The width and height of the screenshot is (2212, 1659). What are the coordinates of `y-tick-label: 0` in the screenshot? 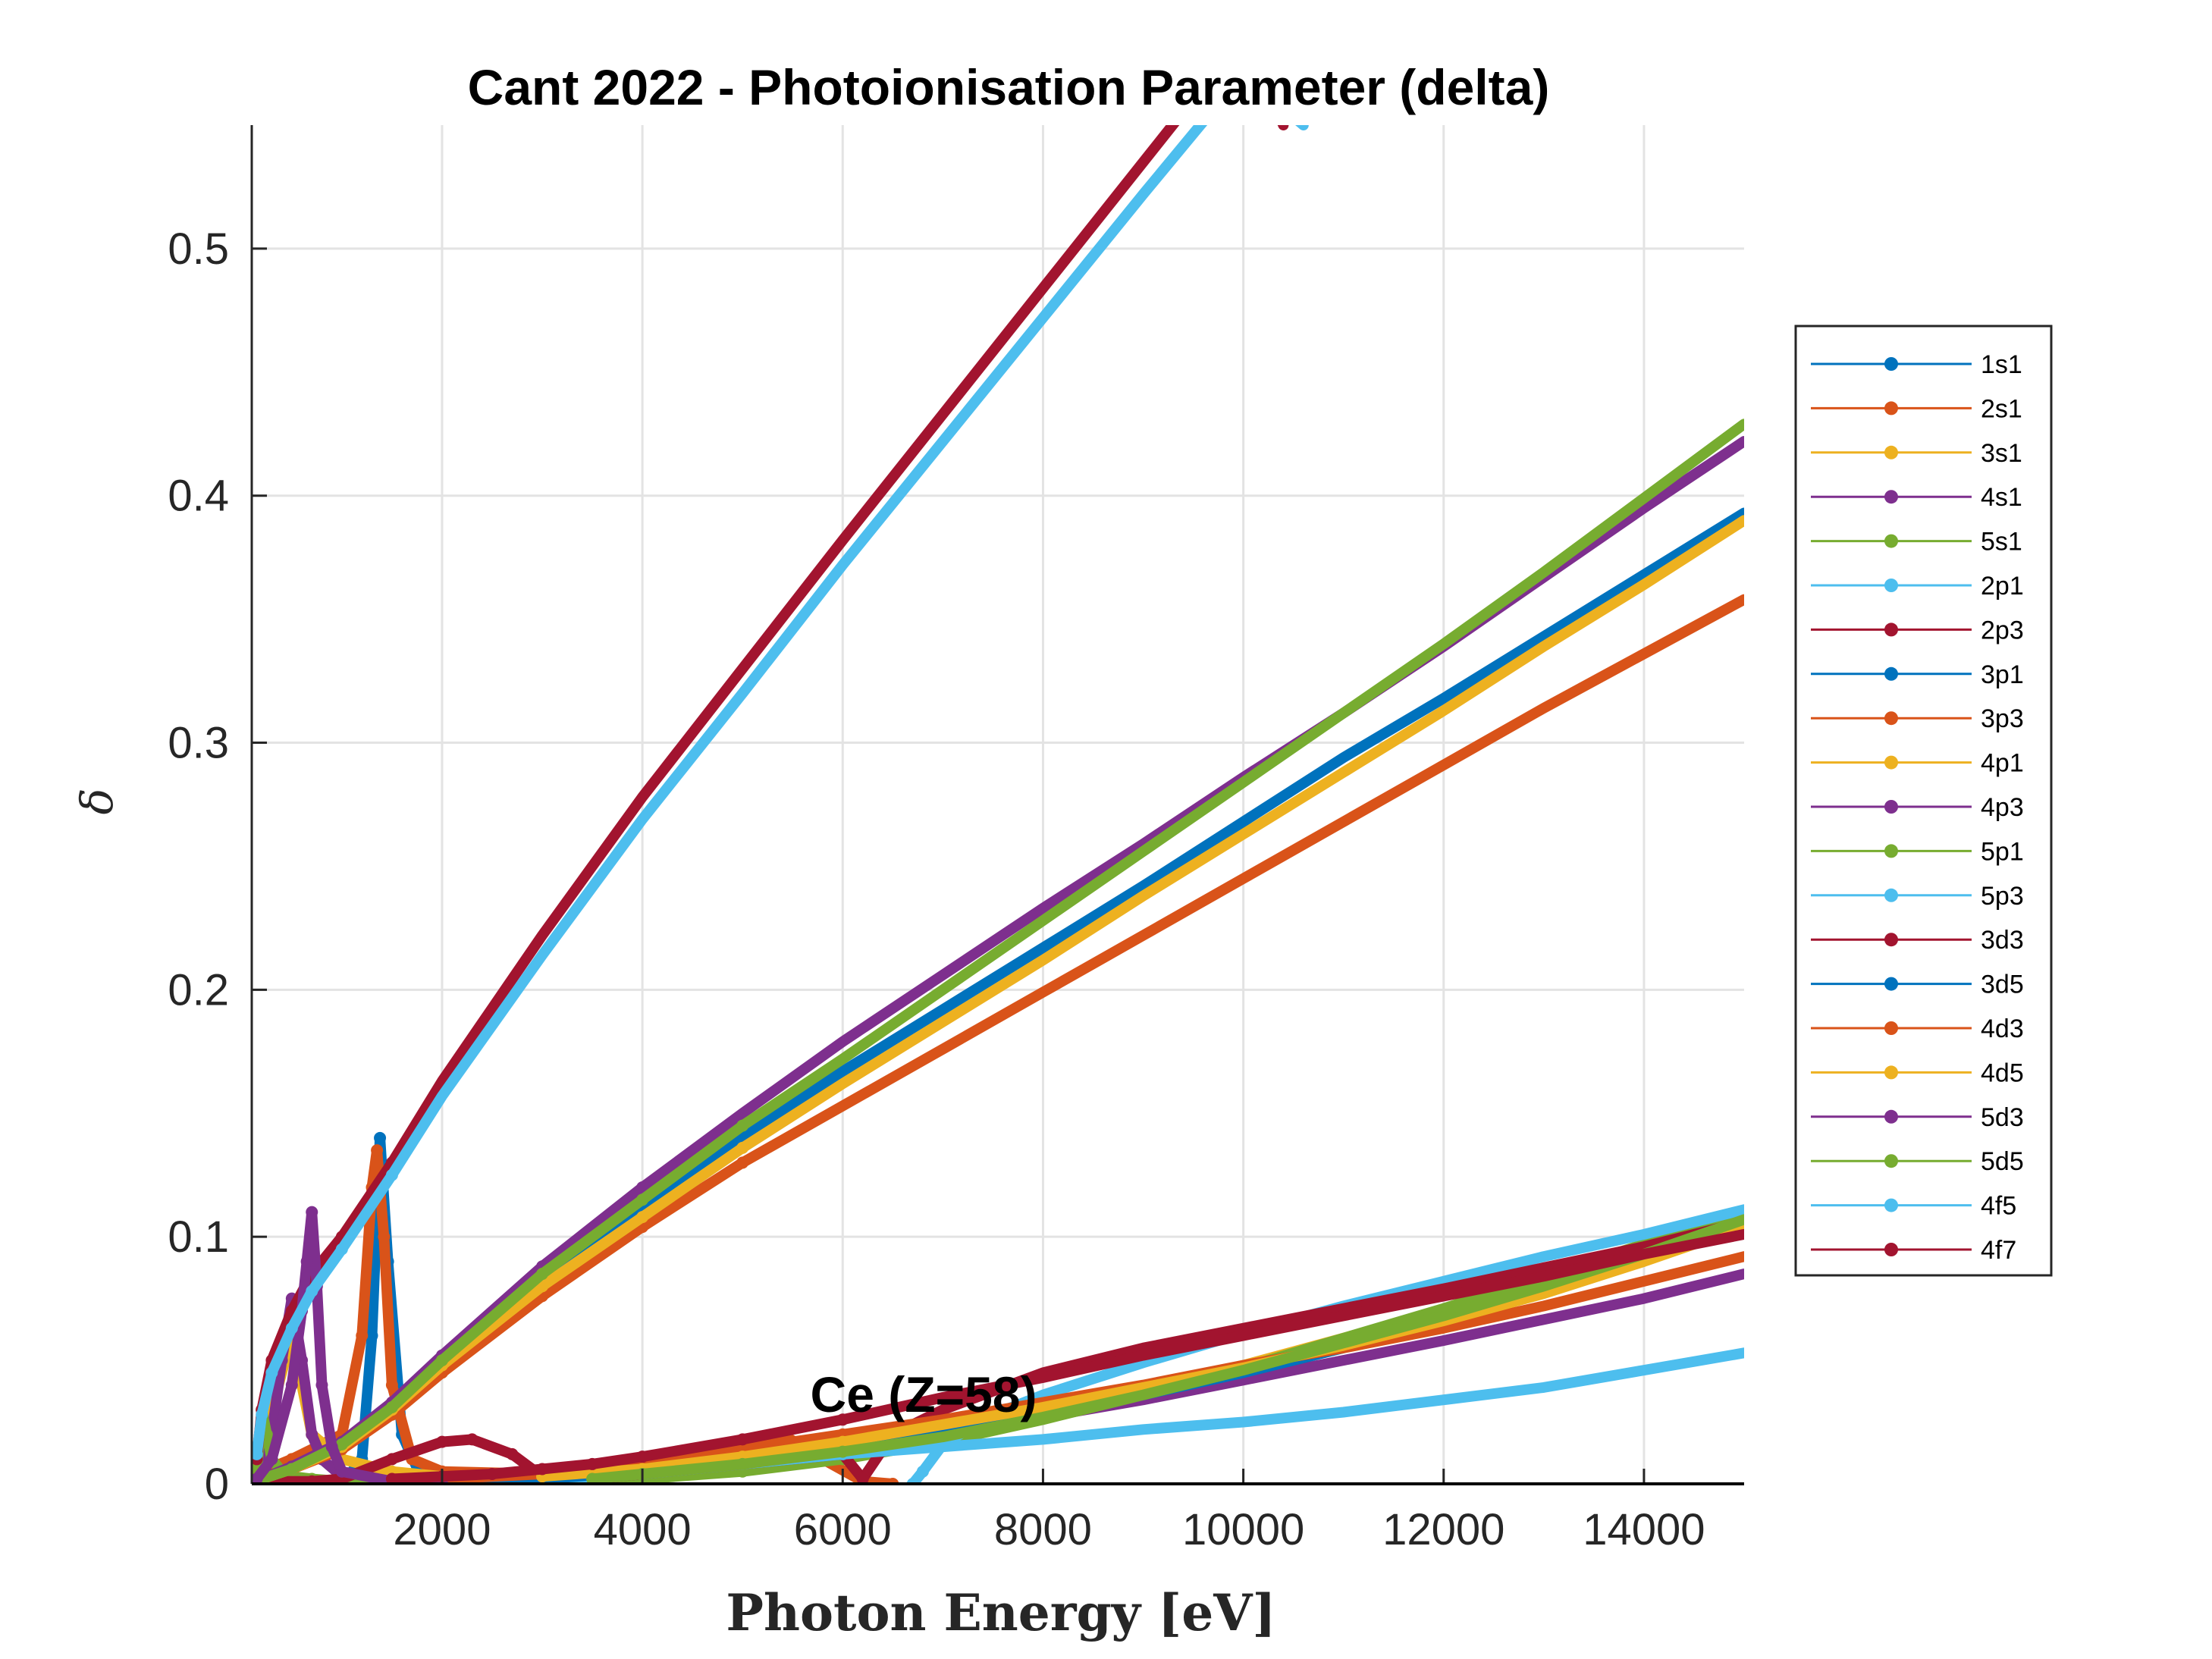 It's located at (217, 1484).